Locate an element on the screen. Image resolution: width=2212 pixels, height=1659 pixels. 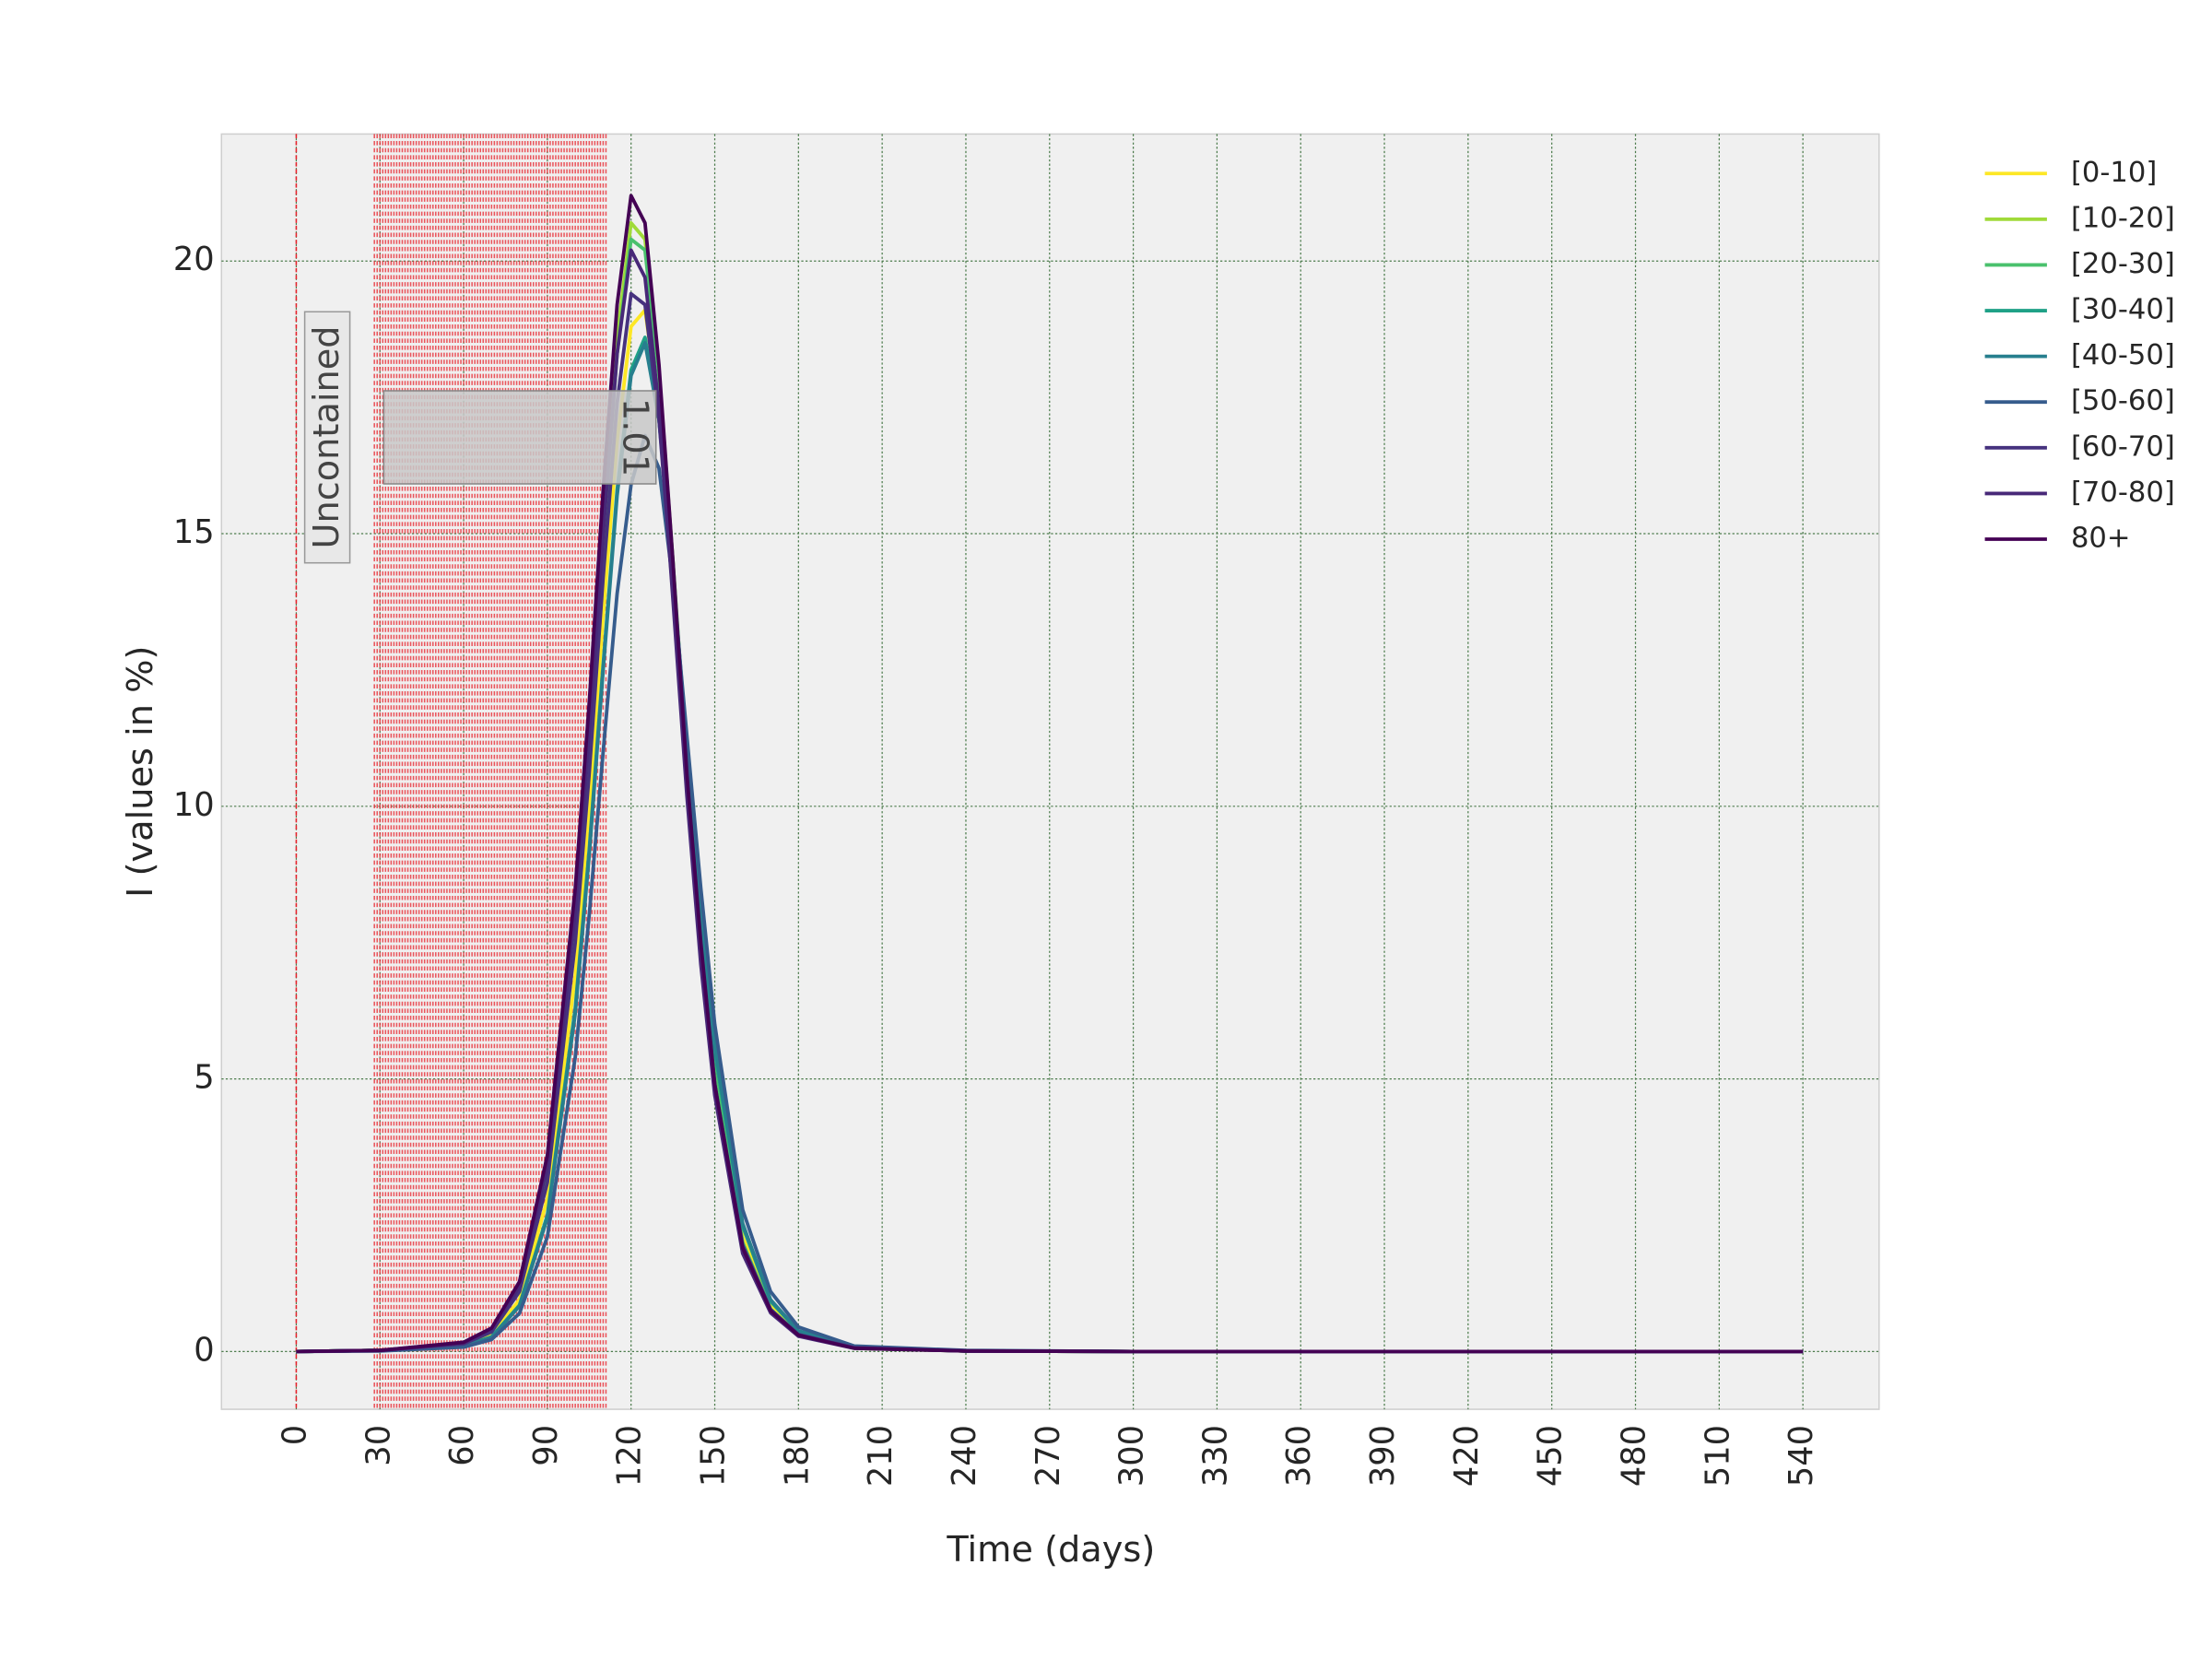
x-tick-label: 150 is located at coordinates (714, 1456).